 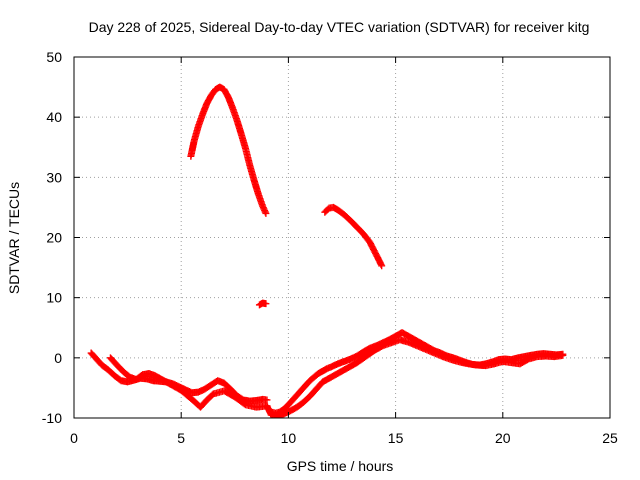 What do you see at coordinates (610, 438) in the screenshot?
I see `x-tick-label: 25` at bounding box center [610, 438].